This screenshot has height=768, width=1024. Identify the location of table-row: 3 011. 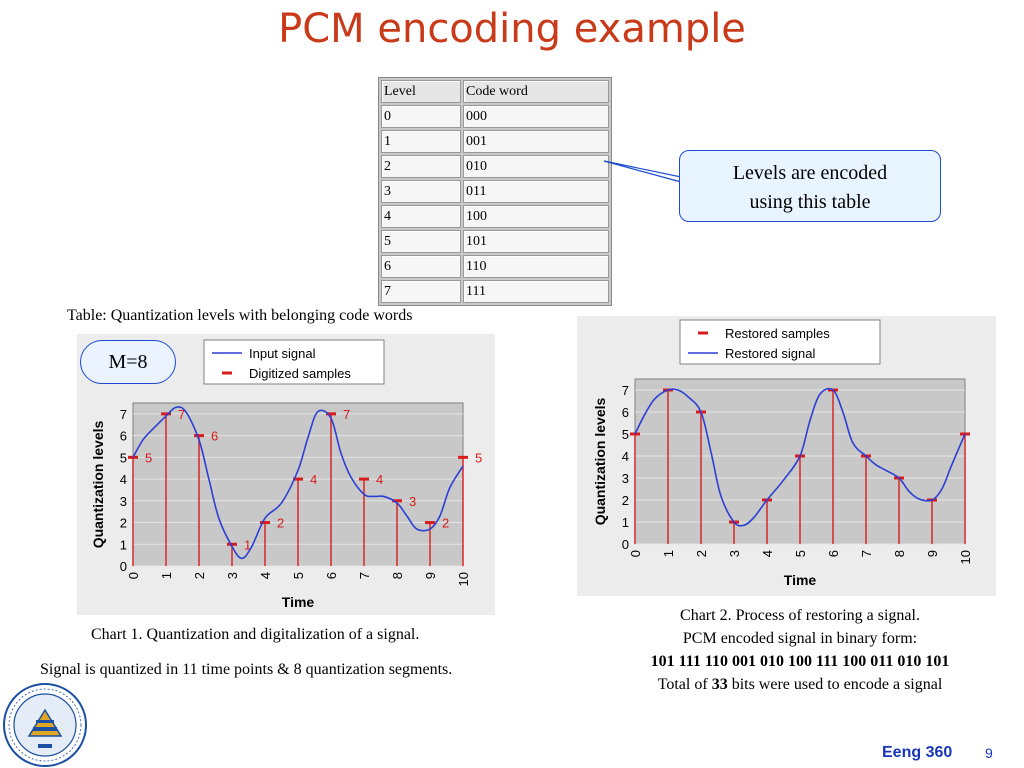
(495, 191).